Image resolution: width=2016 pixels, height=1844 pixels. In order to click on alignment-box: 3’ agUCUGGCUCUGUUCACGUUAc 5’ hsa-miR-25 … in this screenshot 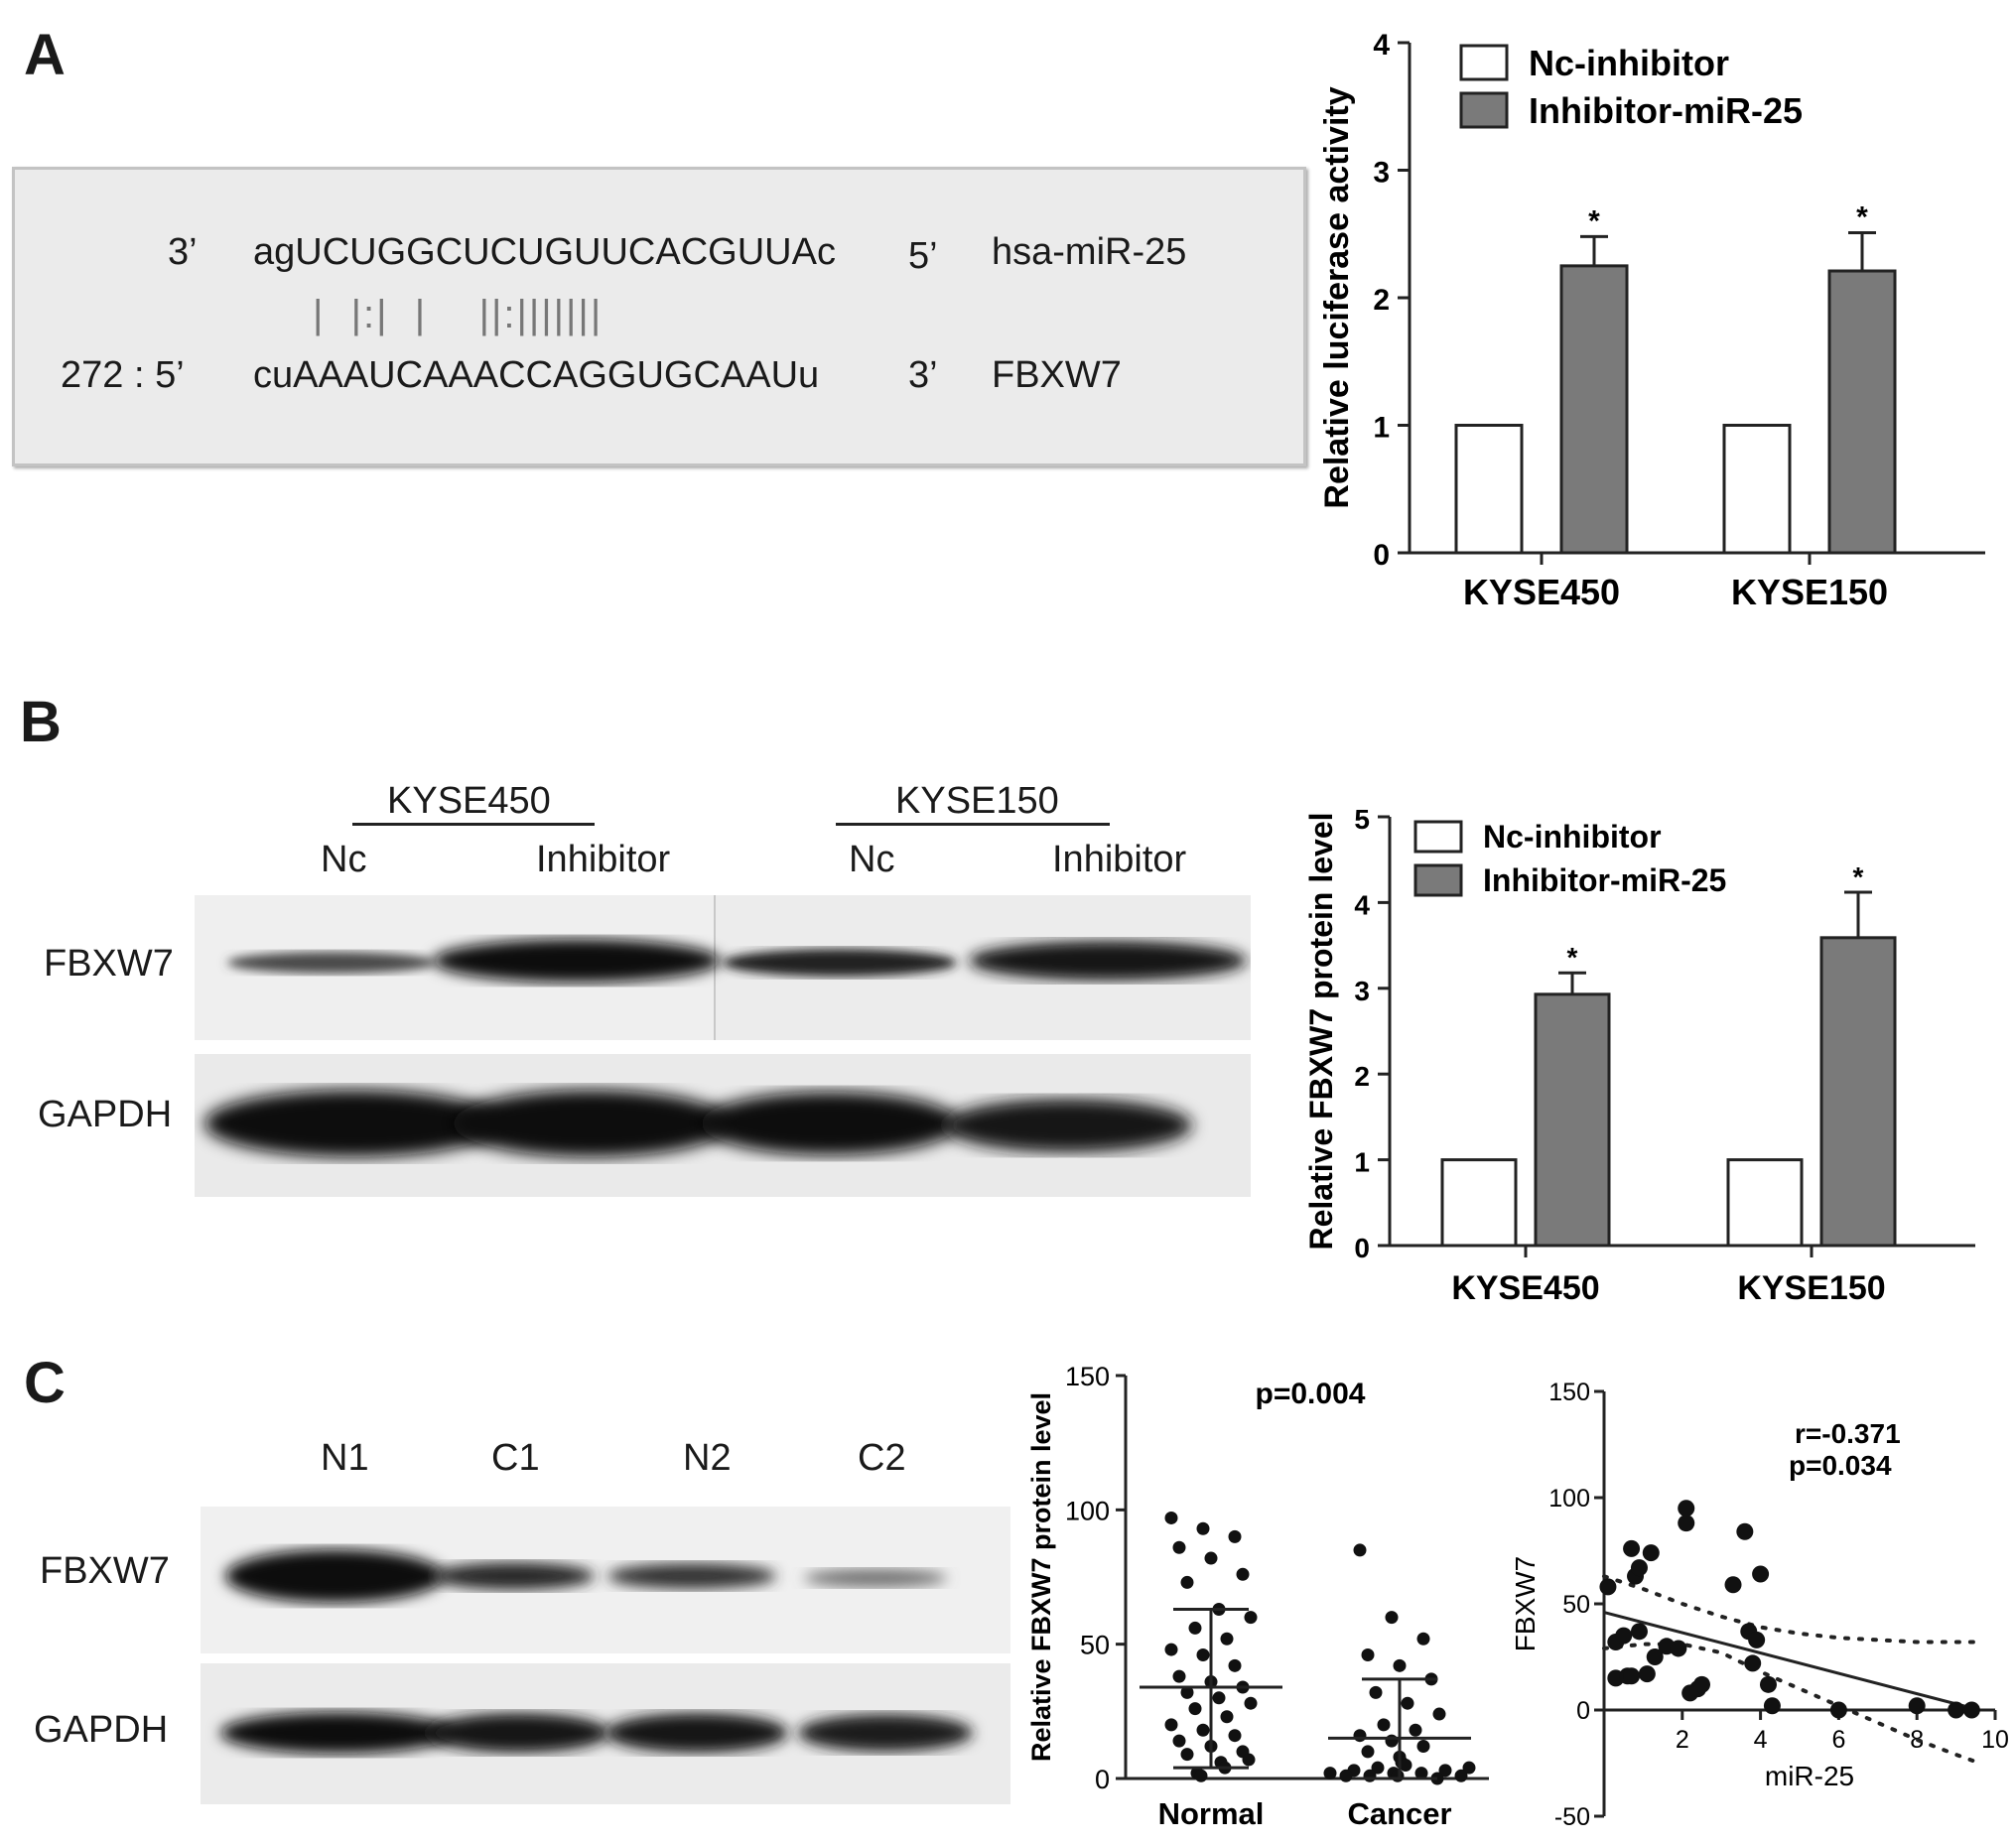, I will do `click(659, 316)`.